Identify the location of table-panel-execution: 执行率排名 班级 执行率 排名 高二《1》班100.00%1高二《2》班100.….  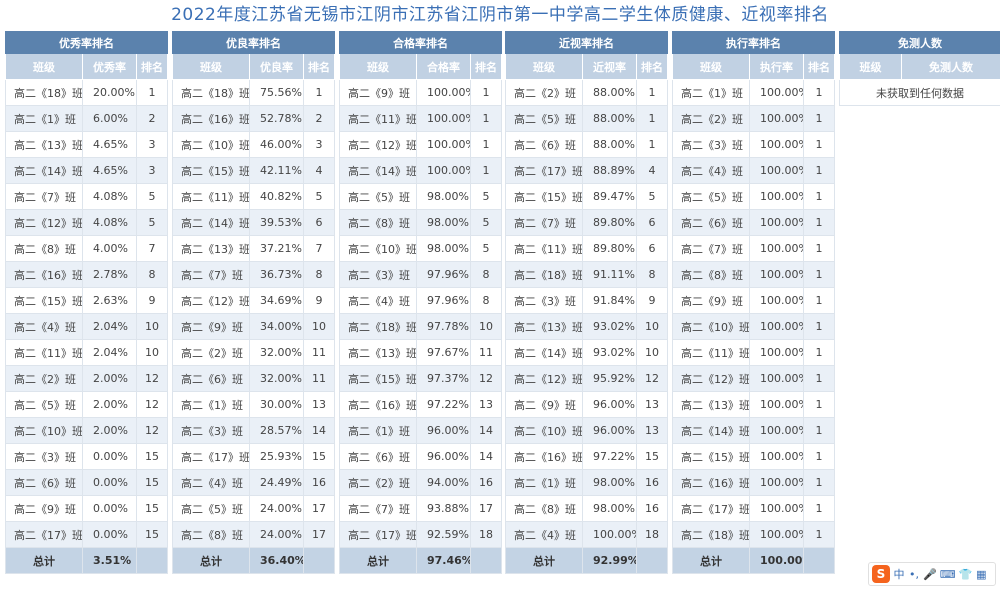
(753, 302).